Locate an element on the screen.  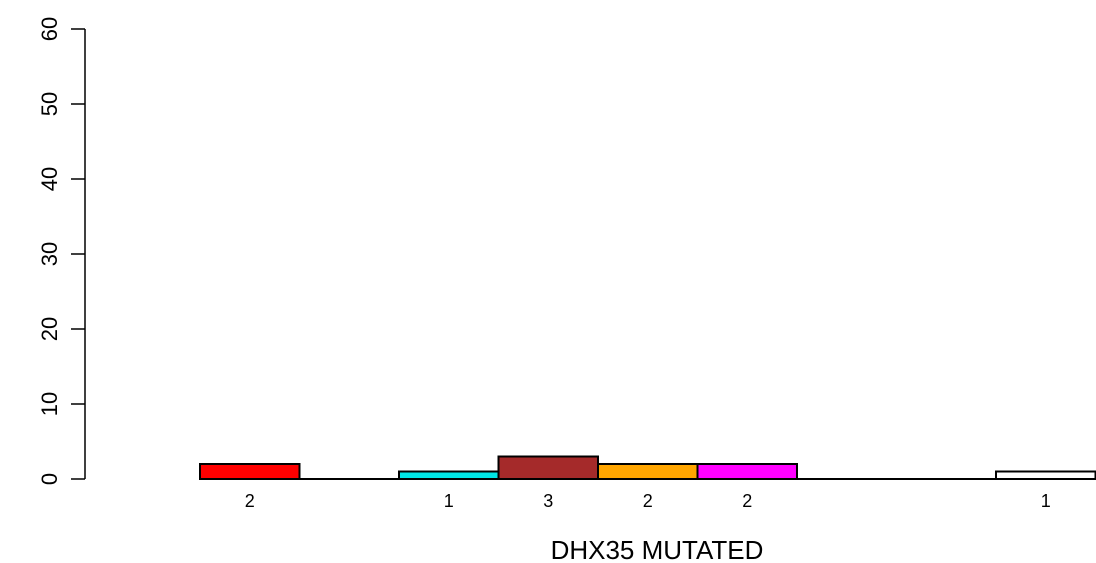
bar-count-label: 3 is located at coordinates (548, 501).